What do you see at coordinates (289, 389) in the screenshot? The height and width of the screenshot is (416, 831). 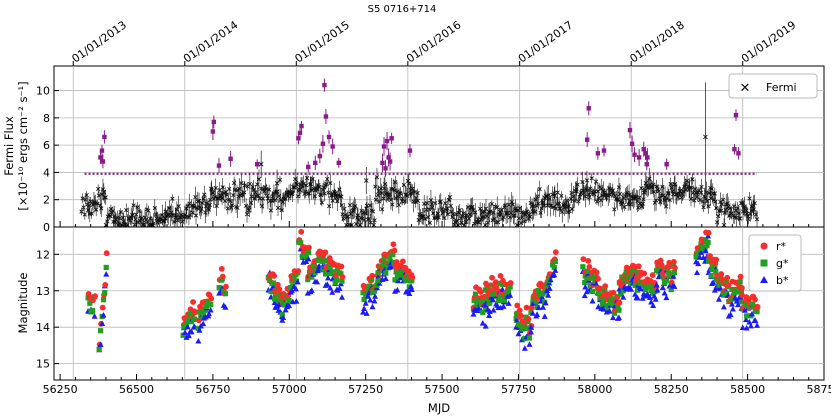 I see `x-tick-label: 57000` at bounding box center [289, 389].